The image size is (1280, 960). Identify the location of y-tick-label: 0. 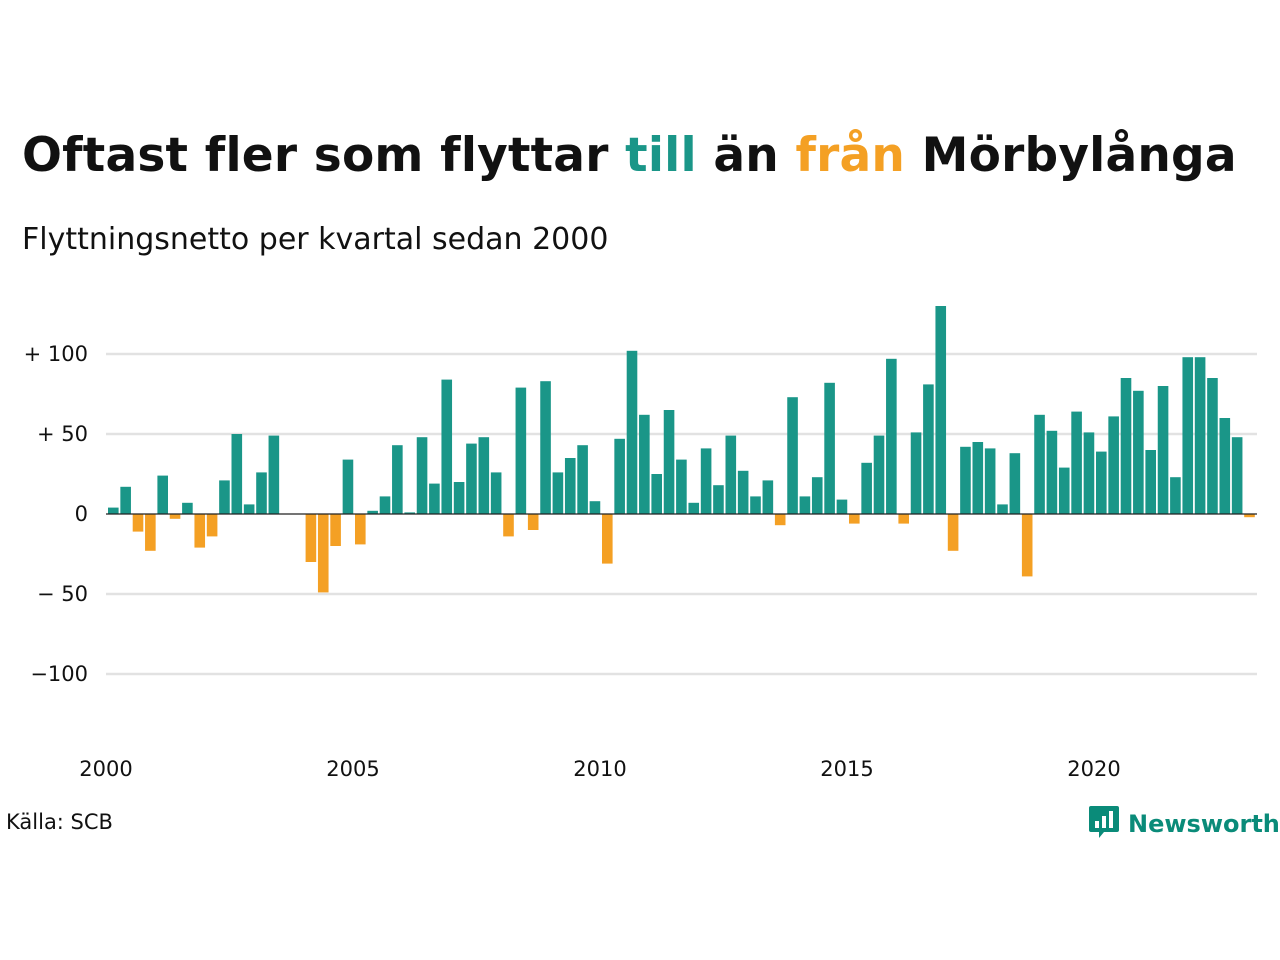
(81, 514).